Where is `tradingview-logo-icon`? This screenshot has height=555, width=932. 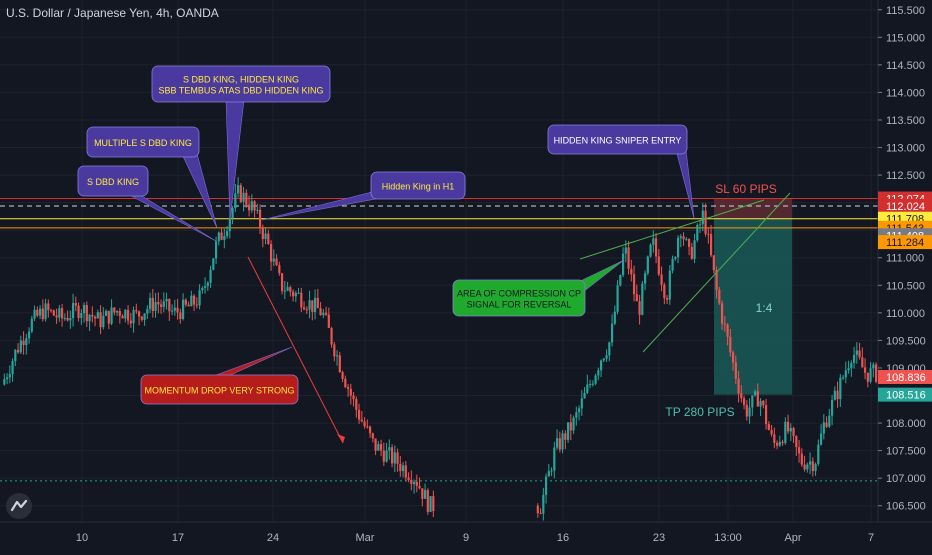 tradingview-logo-icon is located at coordinates (19, 506).